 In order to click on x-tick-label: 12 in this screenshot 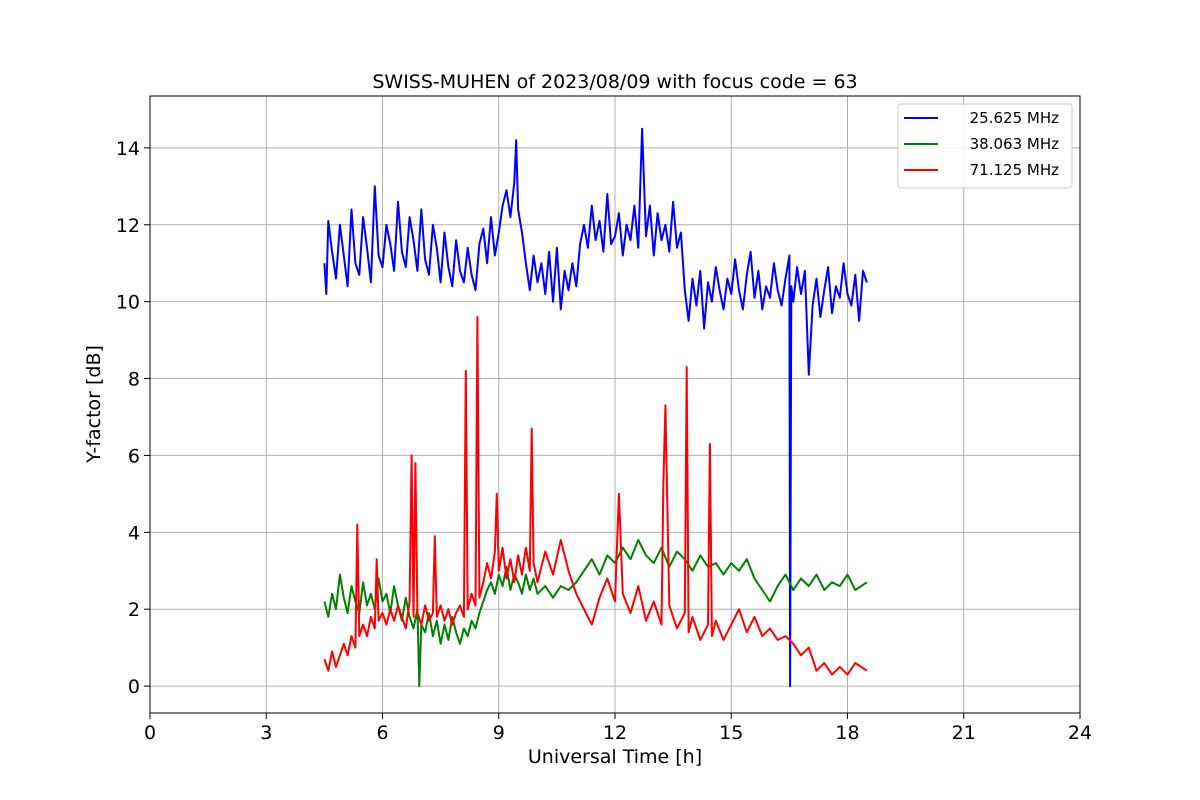, I will do `click(615, 733)`.